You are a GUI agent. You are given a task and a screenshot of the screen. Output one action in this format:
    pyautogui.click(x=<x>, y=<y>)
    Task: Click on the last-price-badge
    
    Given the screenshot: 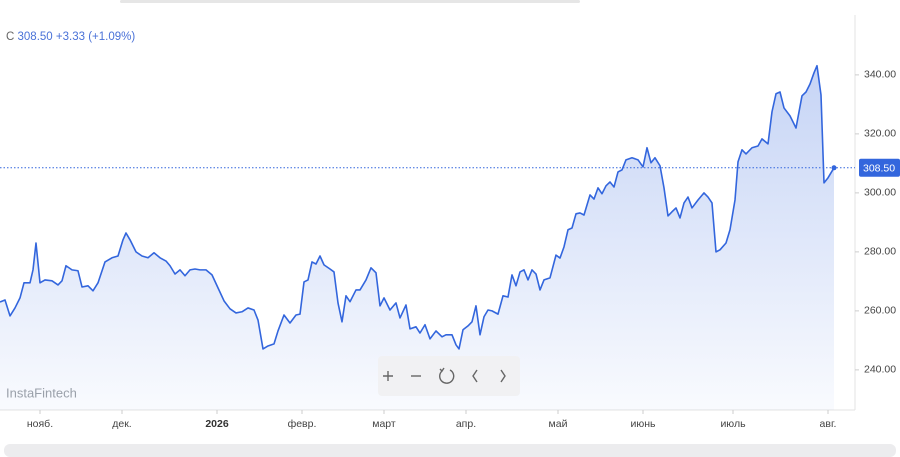 What is the action you would take?
    pyautogui.click(x=879, y=167)
    